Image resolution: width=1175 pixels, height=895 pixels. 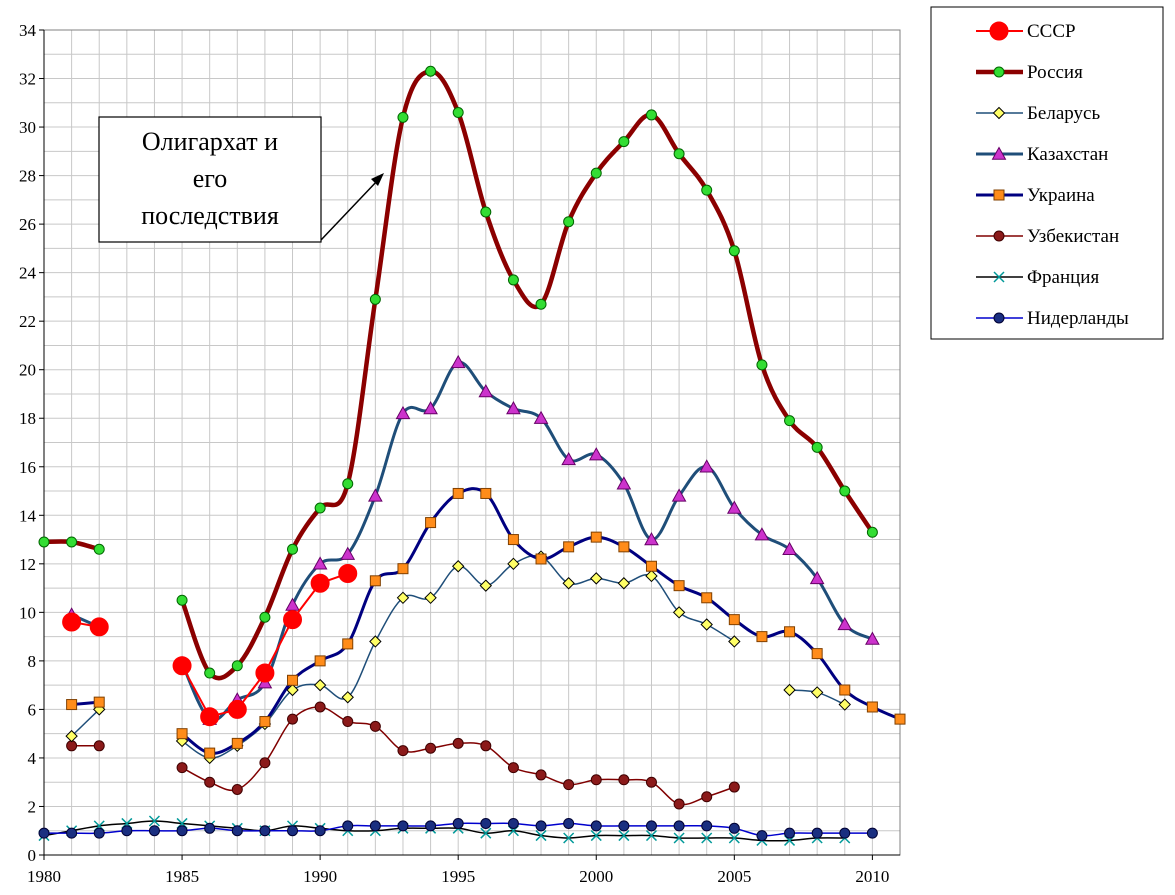 I want to click on y-tick-label: 28, so click(x=27, y=176).